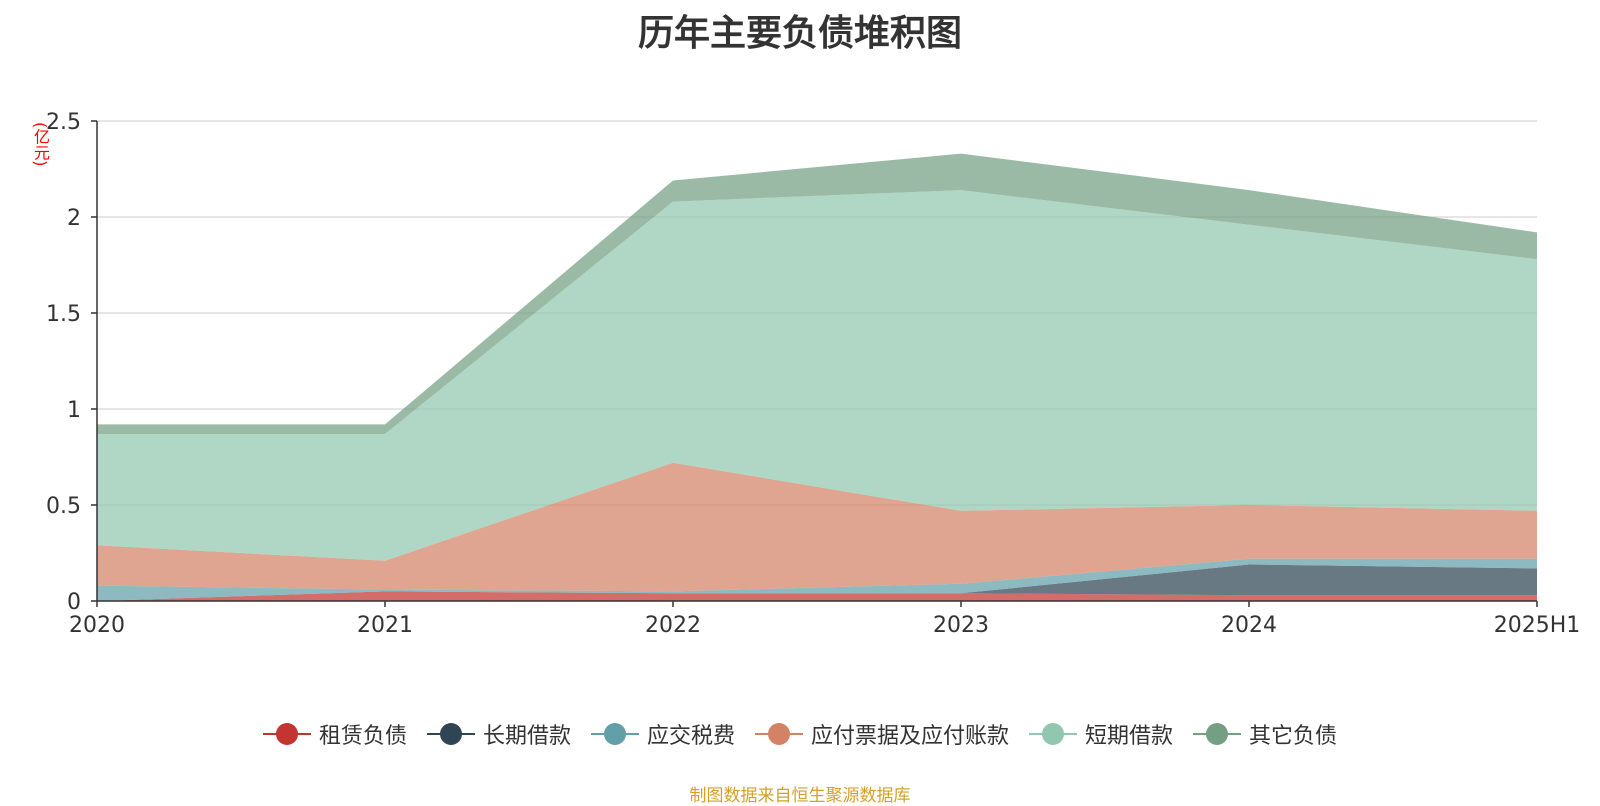 This screenshot has width=1600, height=806. What do you see at coordinates (799, 33) in the screenshot?
I see `chart-title: 历年主要负债堆积图` at bounding box center [799, 33].